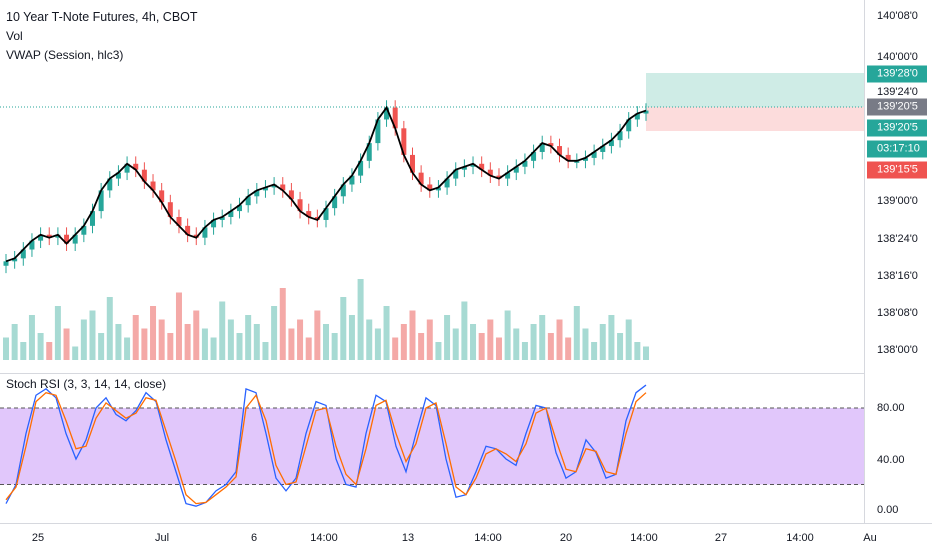 The image size is (932, 551). I want to click on price-tick: 139'00'0, so click(897, 201).